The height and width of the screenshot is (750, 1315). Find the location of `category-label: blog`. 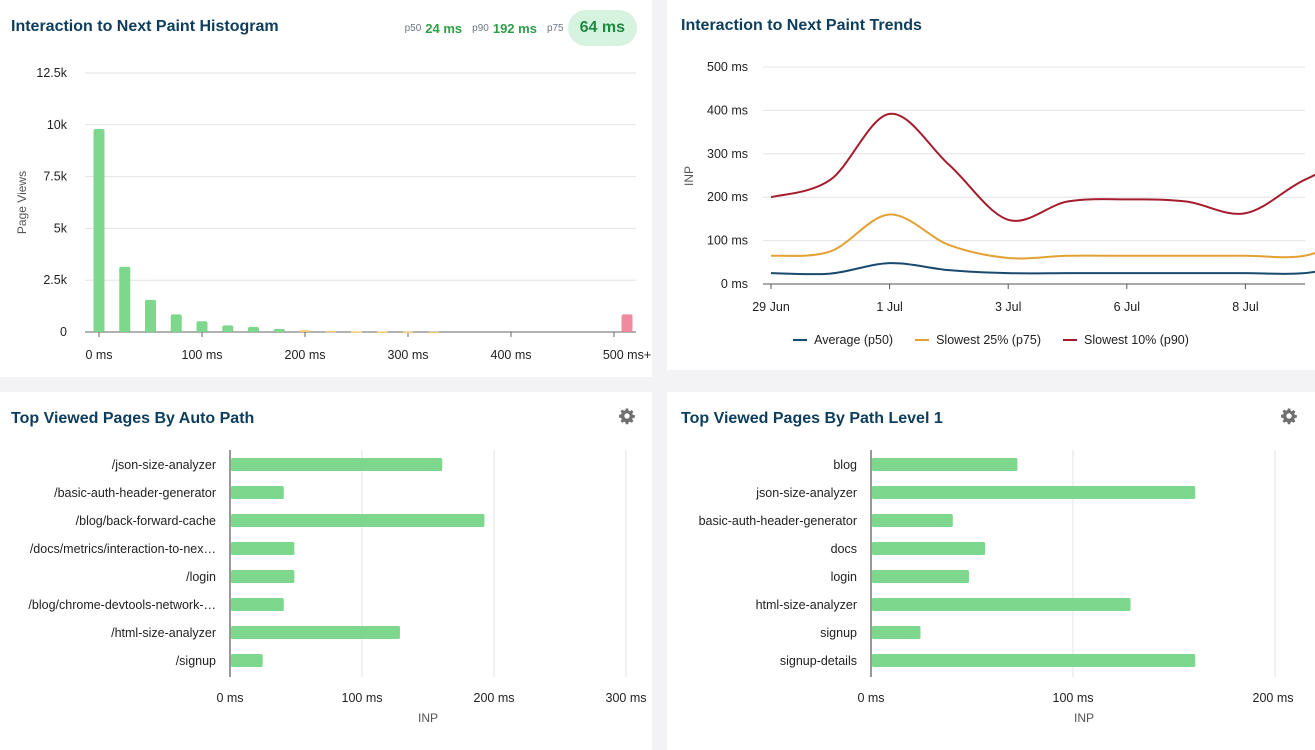

category-label: blog is located at coordinates (845, 465).